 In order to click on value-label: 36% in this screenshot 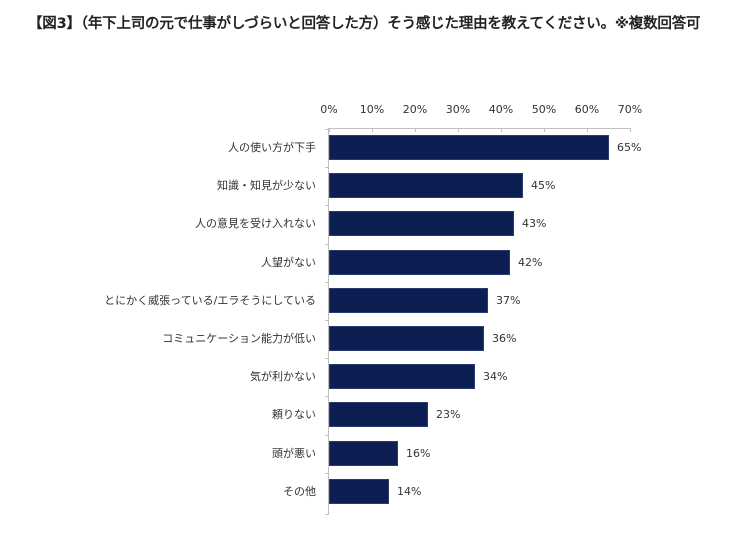, I will do `click(504, 338)`.